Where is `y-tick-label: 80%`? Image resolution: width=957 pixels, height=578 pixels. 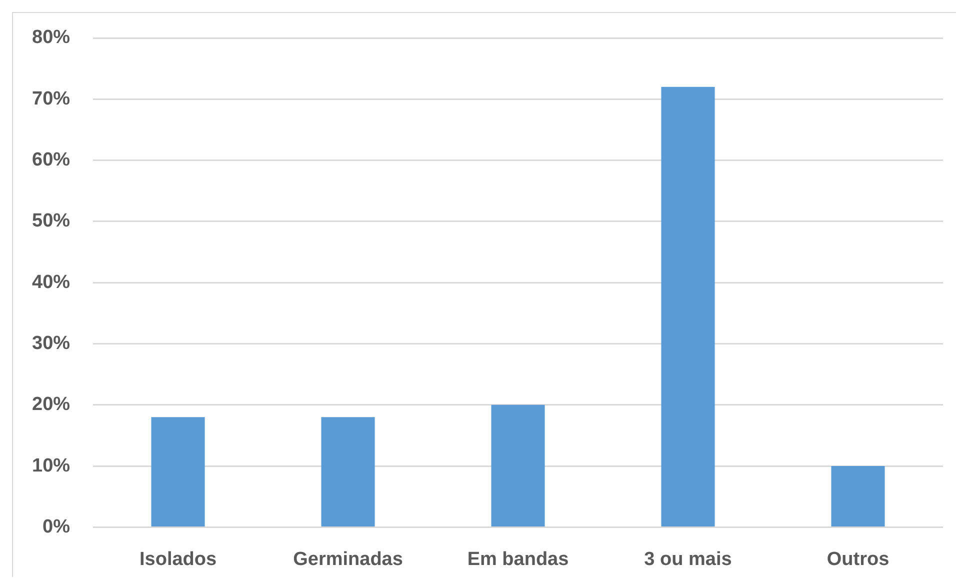
y-tick-label: 80% is located at coordinates (51, 37).